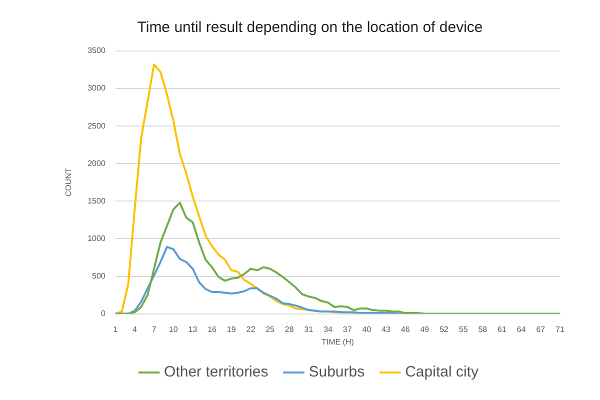  I want to click on x-tick-label: 13, so click(193, 329).